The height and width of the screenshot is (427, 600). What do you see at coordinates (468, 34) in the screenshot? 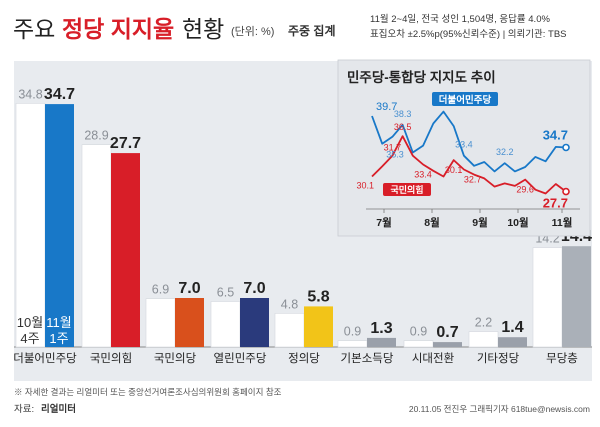
I see `survey-line-2: 표집오차 ±2.5%p(95%신뢰수준) | 의뢰기관: TBS` at bounding box center [468, 34].